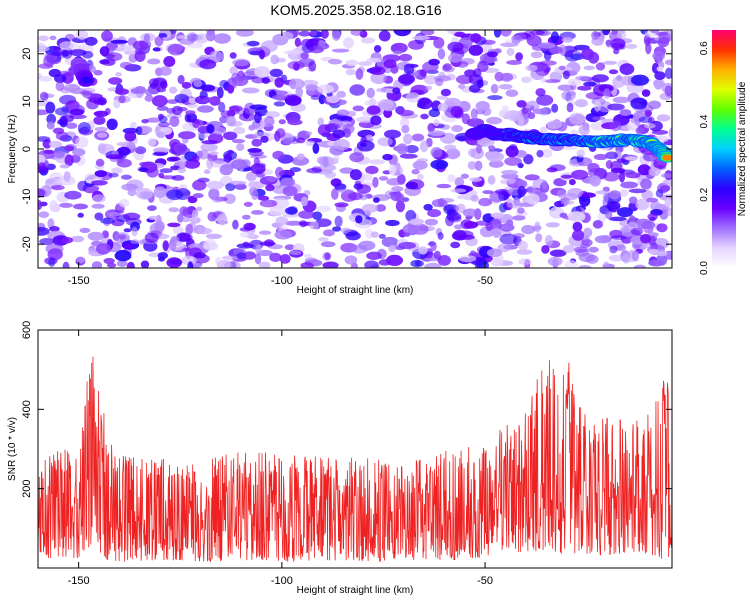  I want to click on colorbar-label: Normalized spectral amplitude, so click(742, 148).